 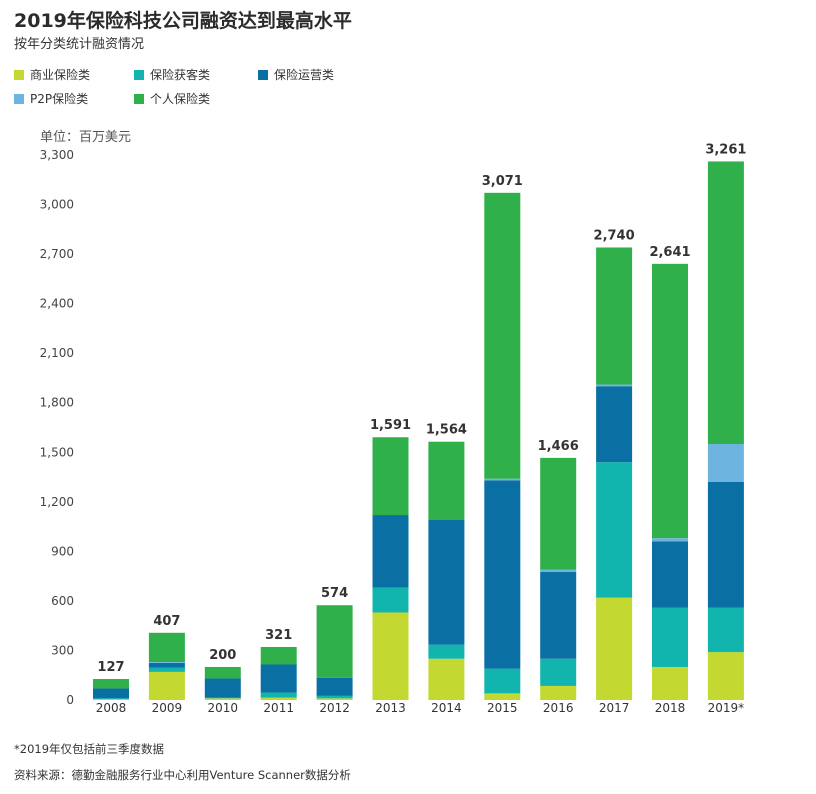 I want to click on data-label-total: 2,740, so click(x=614, y=235).